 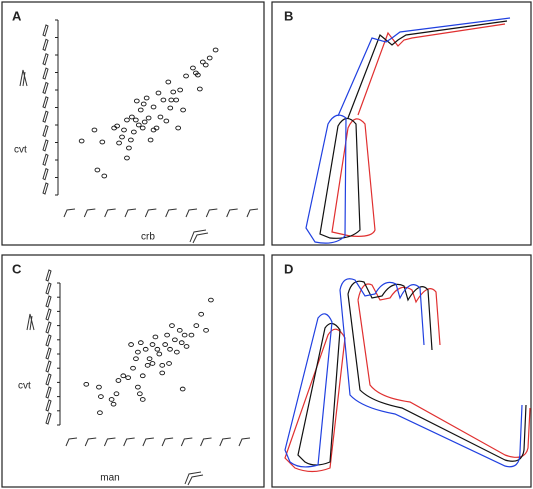 I want to click on outline-red, so click(x=418, y=130).